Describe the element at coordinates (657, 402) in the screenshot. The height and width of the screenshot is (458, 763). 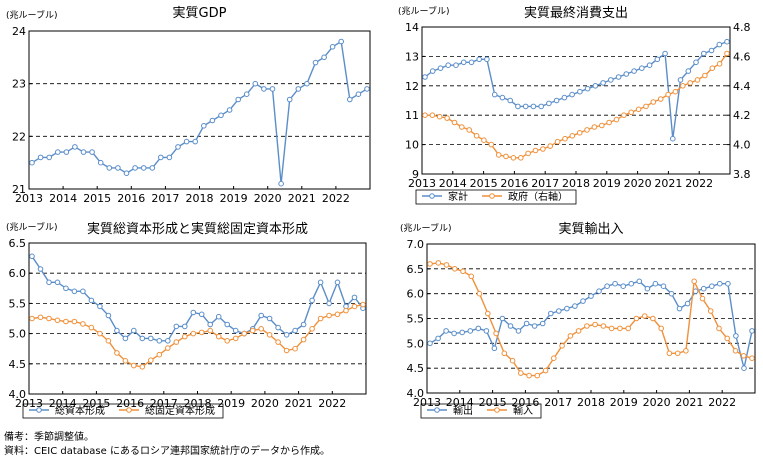
I see `x-tick-label: 2020` at that location.